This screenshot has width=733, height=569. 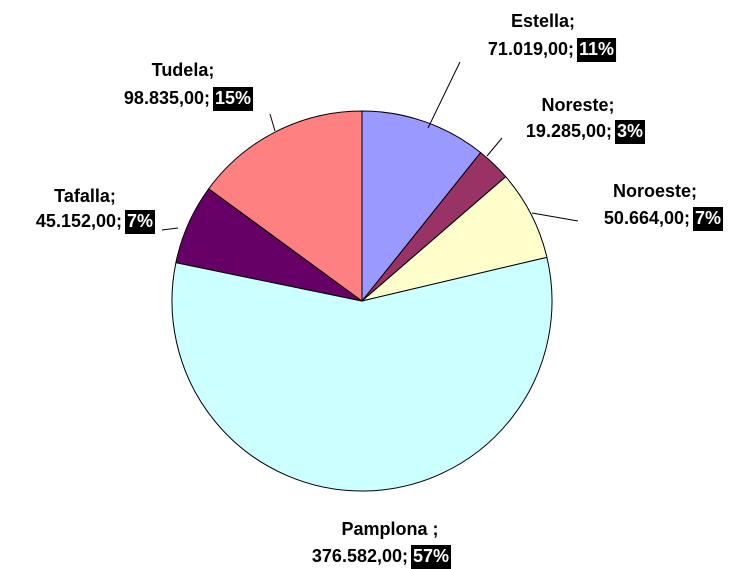 I want to click on category-label: Noreste;, so click(x=577, y=105).